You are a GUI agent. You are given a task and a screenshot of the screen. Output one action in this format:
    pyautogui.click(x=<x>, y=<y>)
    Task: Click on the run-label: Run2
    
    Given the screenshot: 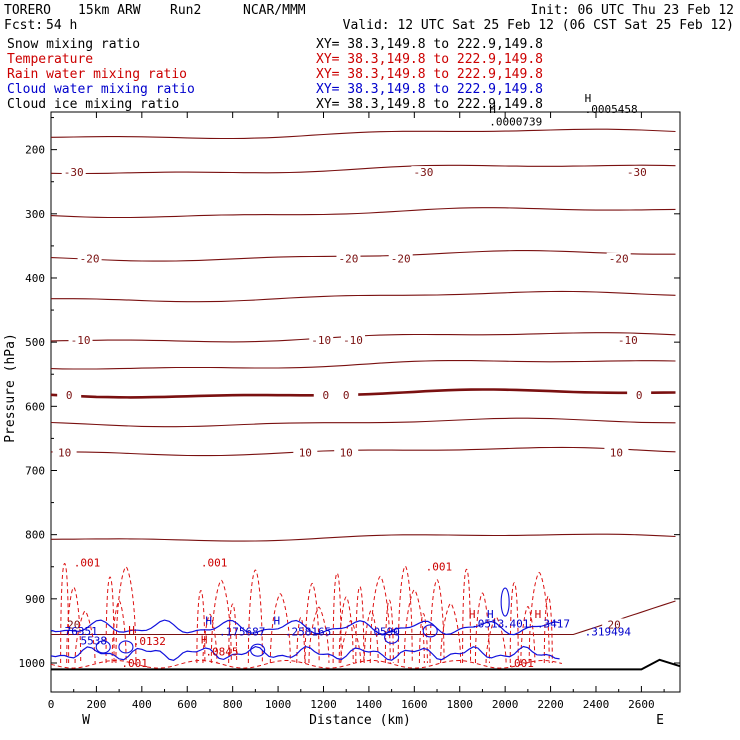 What is the action you would take?
    pyautogui.click(x=185, y=10)
    